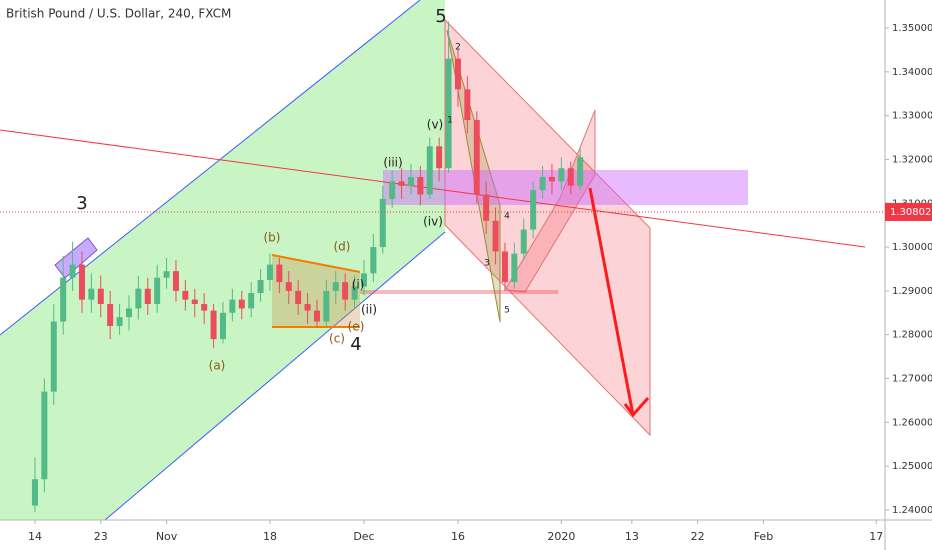 The image size is (932, 550). I want to click on rising-channel, so click(550, 201).